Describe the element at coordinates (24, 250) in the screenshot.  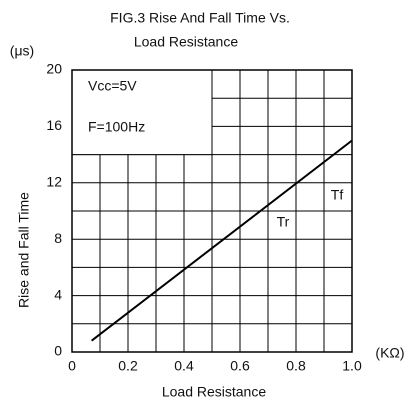
I see `y-axis-label: Rise and Fall Time` at that location.